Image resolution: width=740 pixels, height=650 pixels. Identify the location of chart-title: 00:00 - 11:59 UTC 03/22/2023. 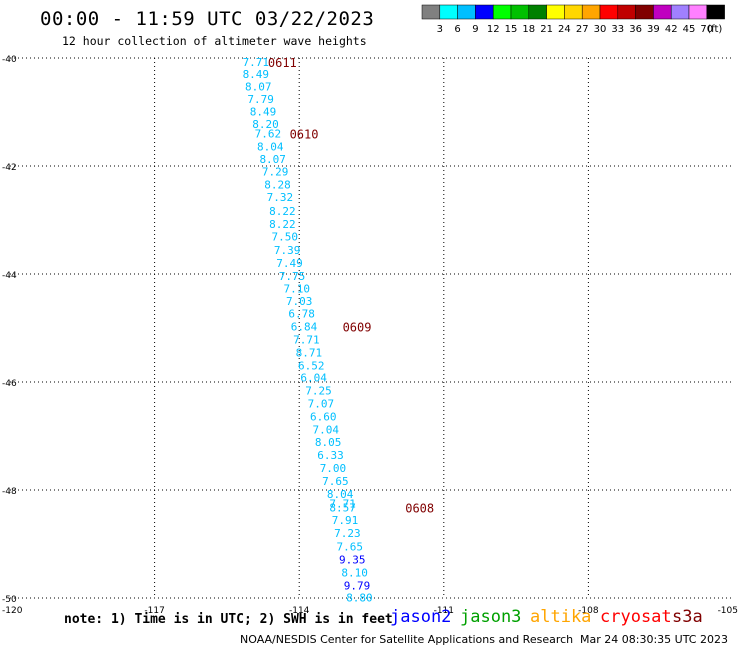
(207, 19).